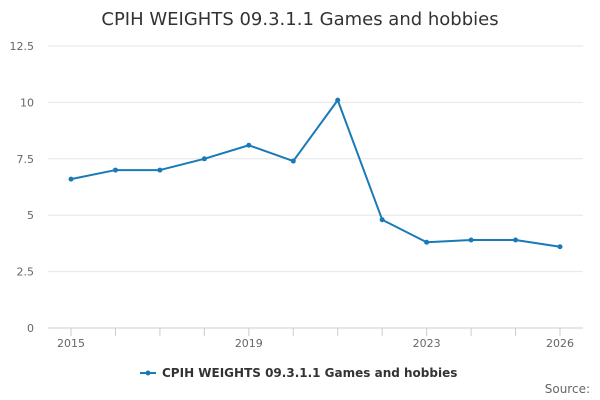  What do you see at coordinates (249, 343) in the screenshot?
I see `x-tick-label: 2019` at bounding box center [249, 343].